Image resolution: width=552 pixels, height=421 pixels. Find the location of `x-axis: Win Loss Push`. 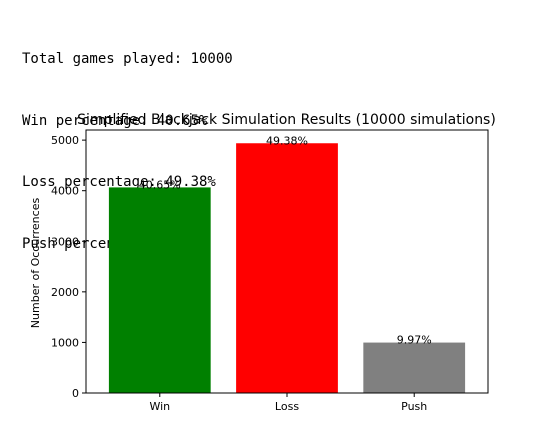

x-axis: Win Loss Push is located at coordinates (288, 403).